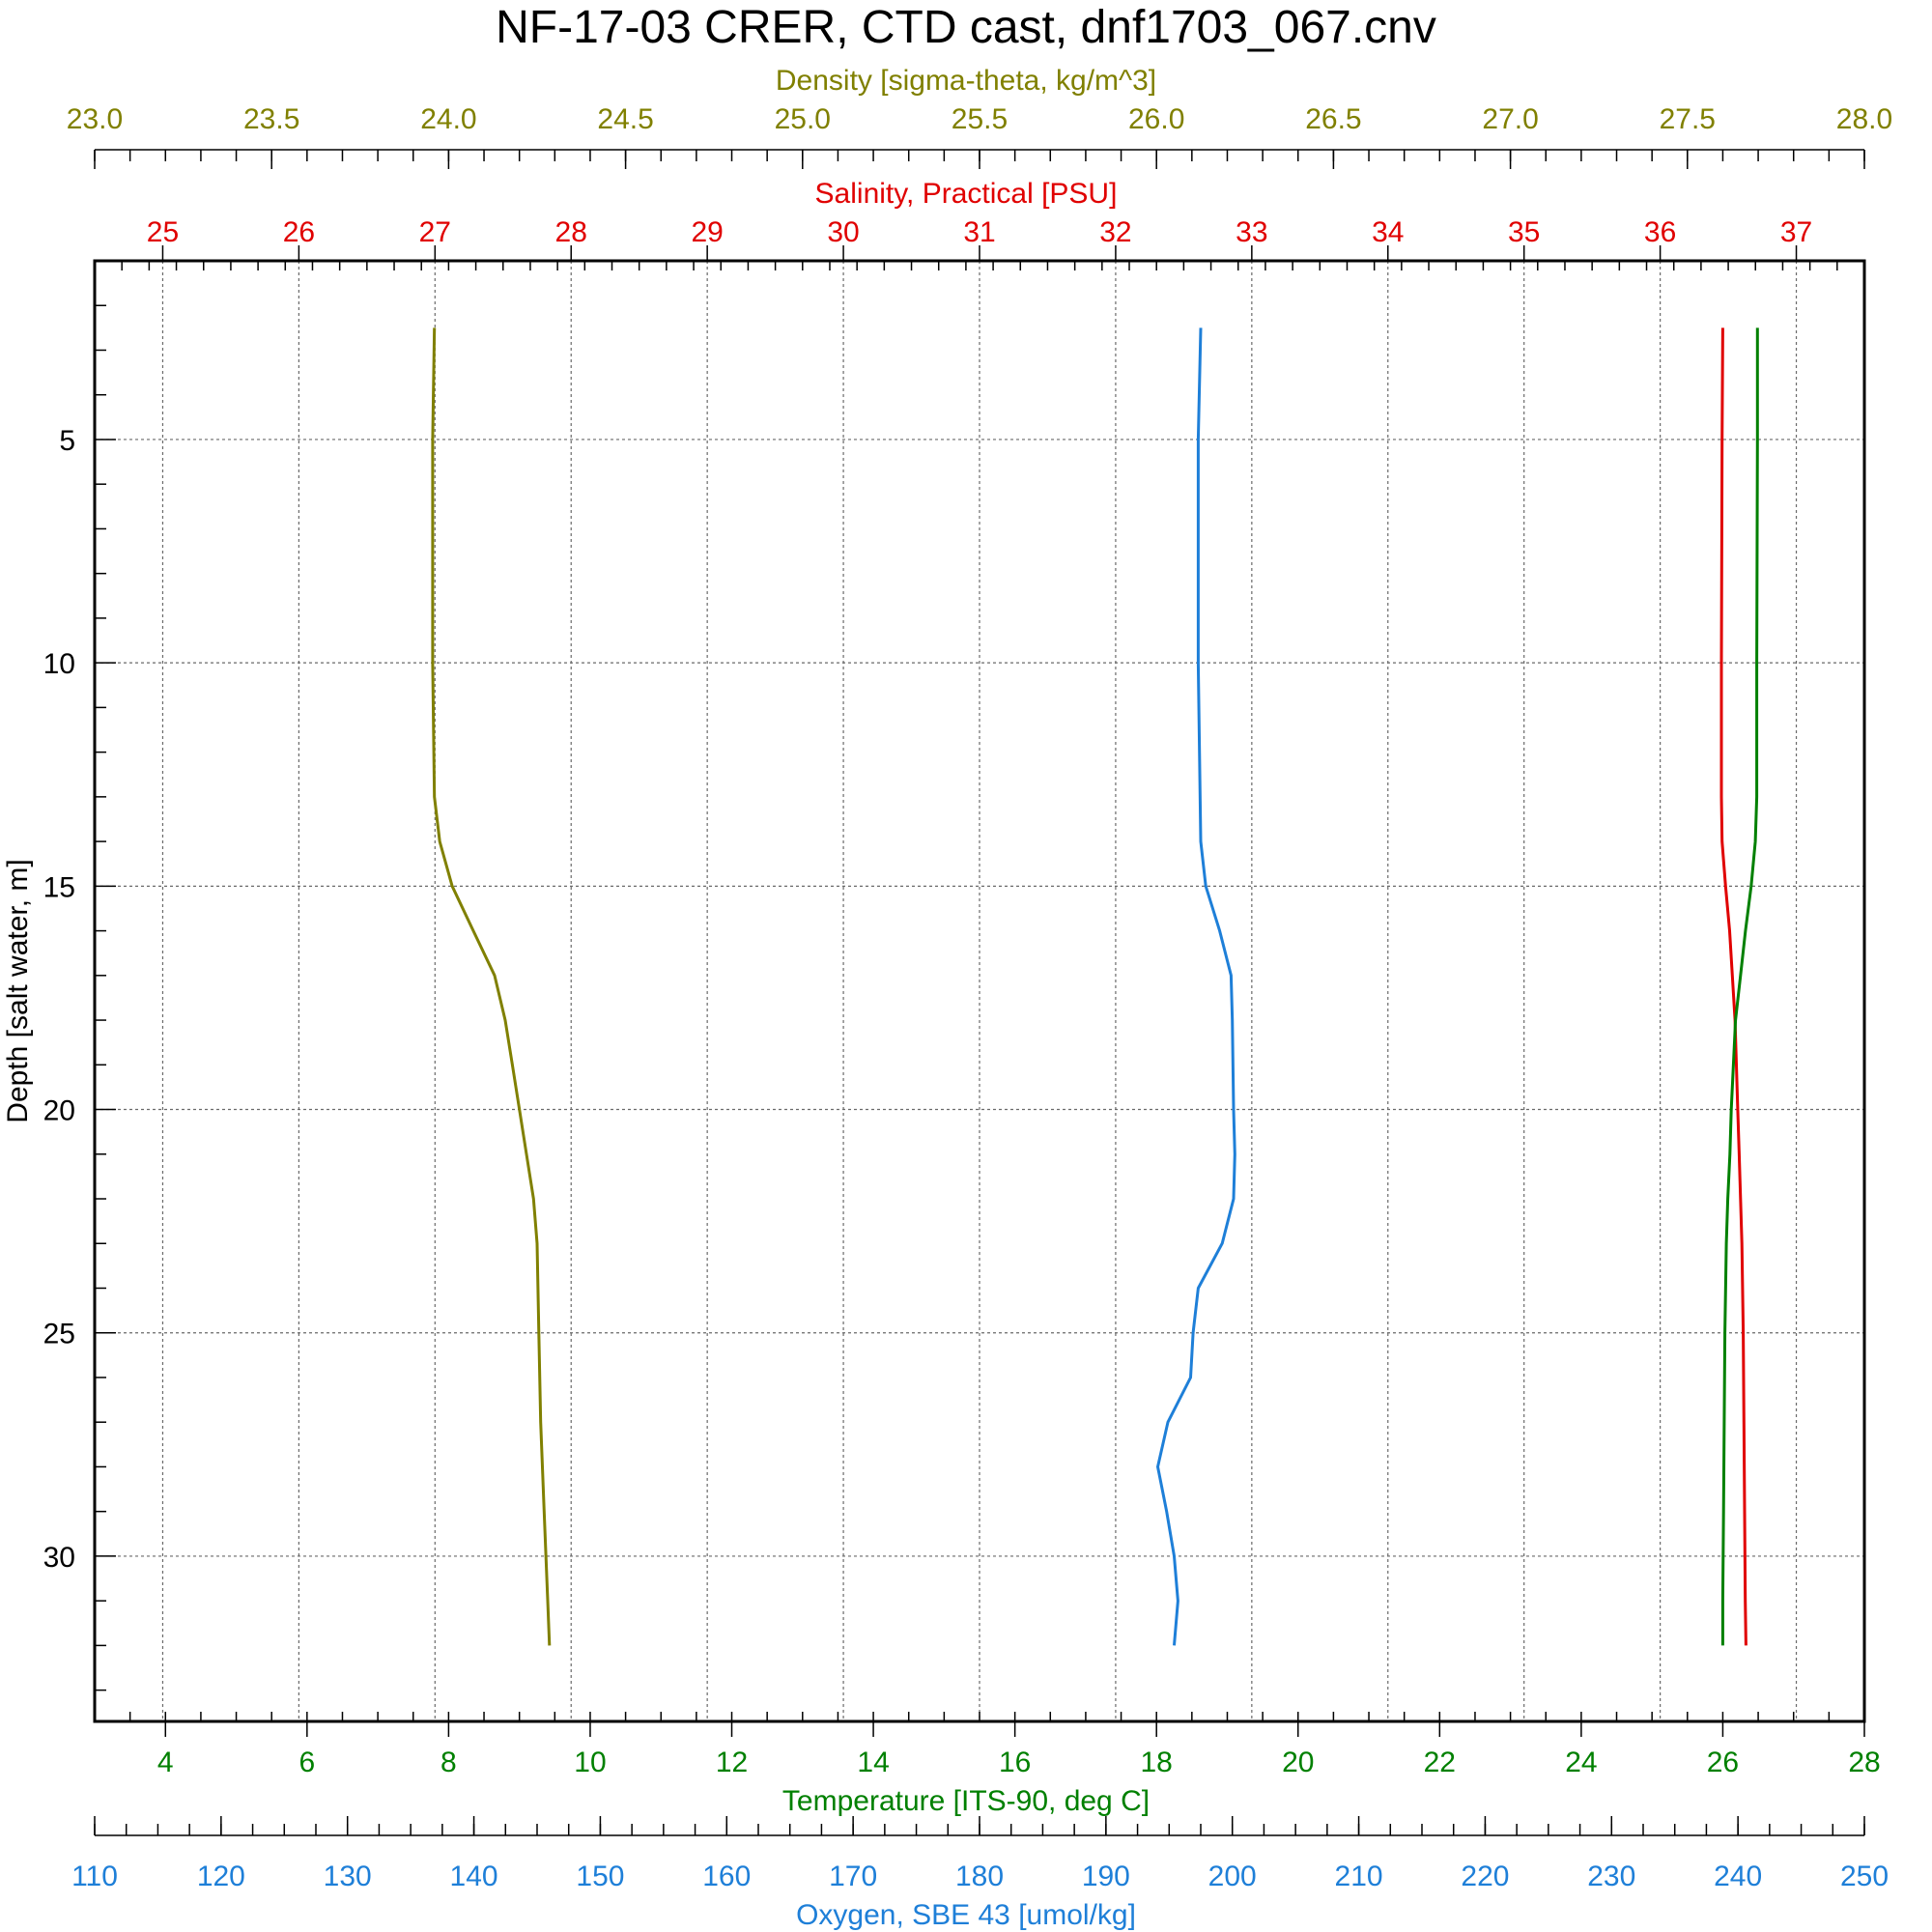 The height and width of the screenshot is (1932, 1932). I want to click on temperature-tick-label: 14, so click(873, 1762).